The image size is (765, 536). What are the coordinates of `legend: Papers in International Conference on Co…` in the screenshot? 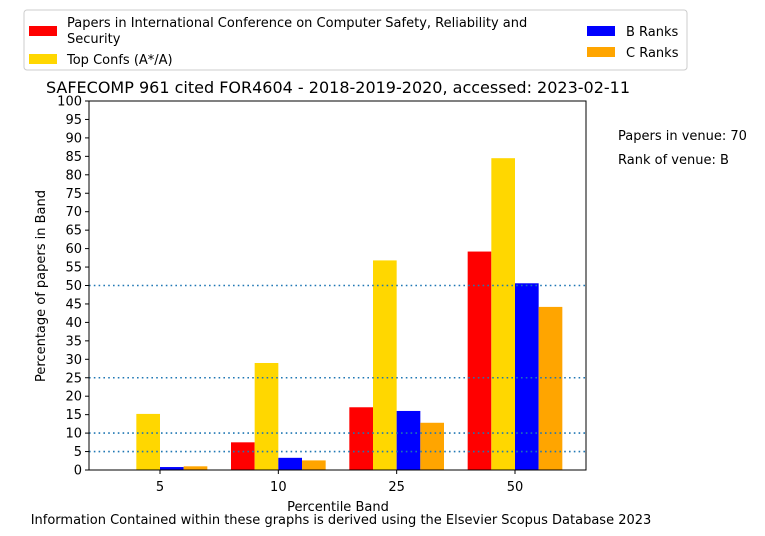 It's located at (355, 40).